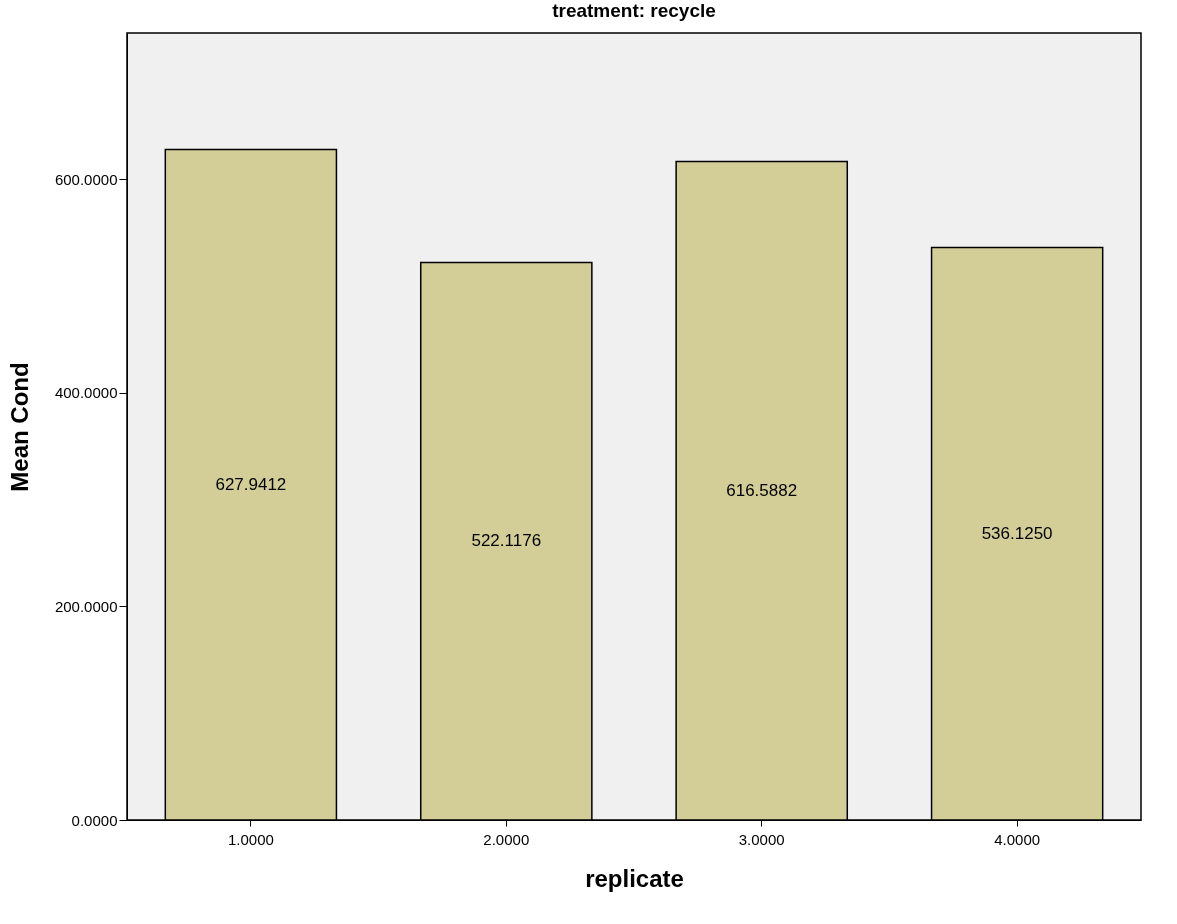  What do you see at coordinates (761, 839) in the screenshot?
I see `x-tick-label: 3.0000` at bounding box center [761, 839].